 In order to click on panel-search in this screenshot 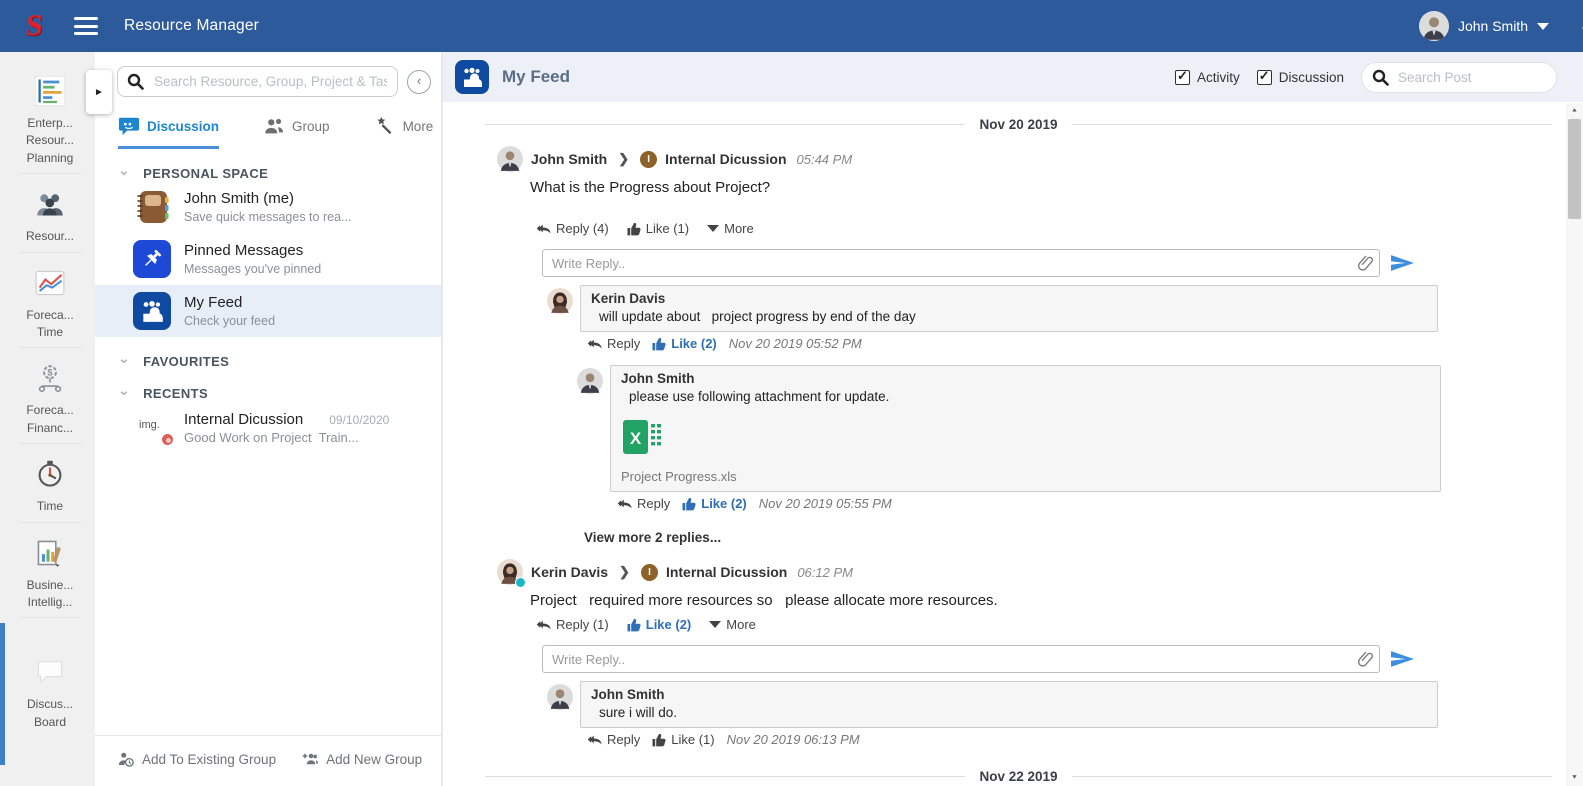, I will do `click(257, 81)`.